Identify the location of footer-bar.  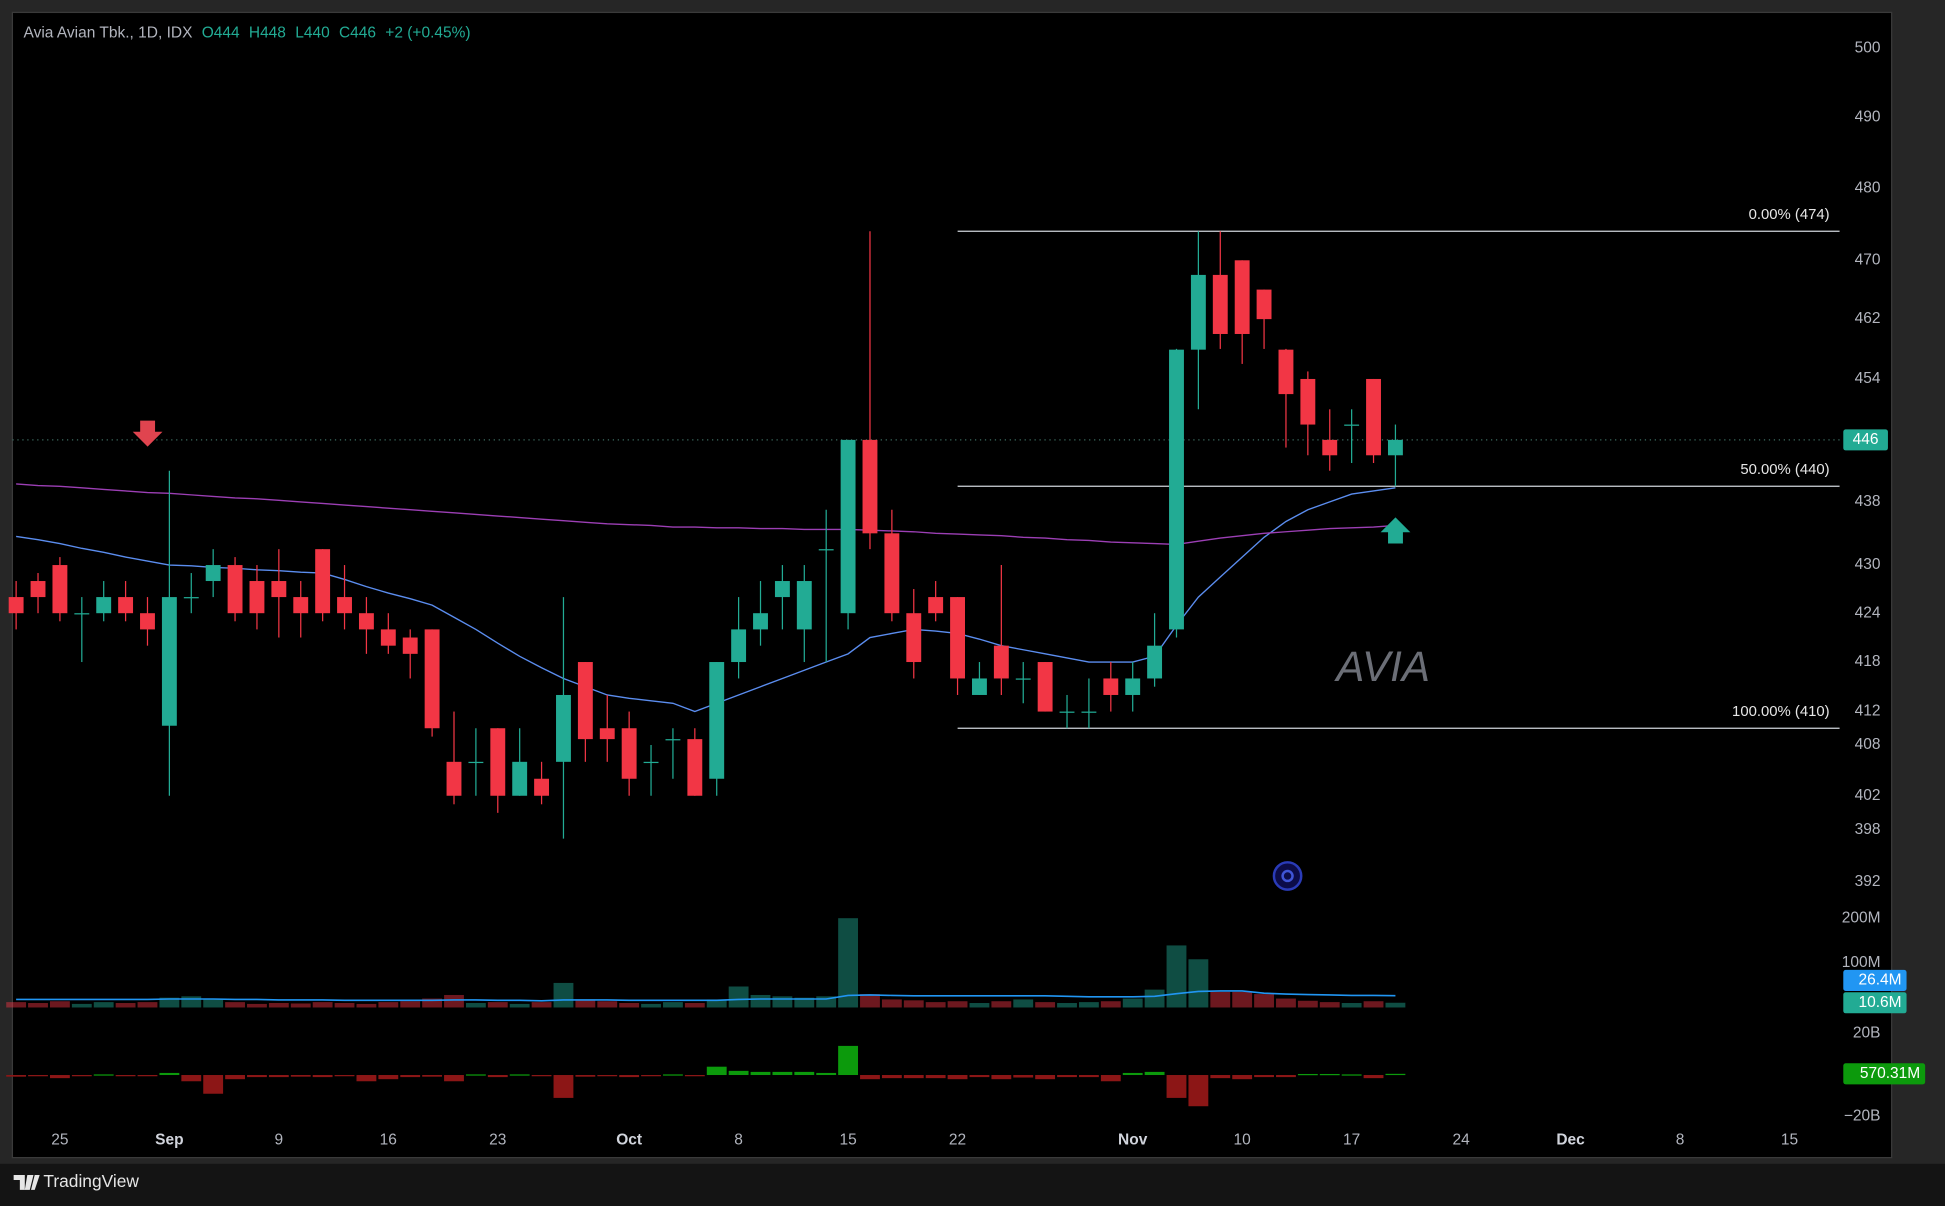
(972, 1184).